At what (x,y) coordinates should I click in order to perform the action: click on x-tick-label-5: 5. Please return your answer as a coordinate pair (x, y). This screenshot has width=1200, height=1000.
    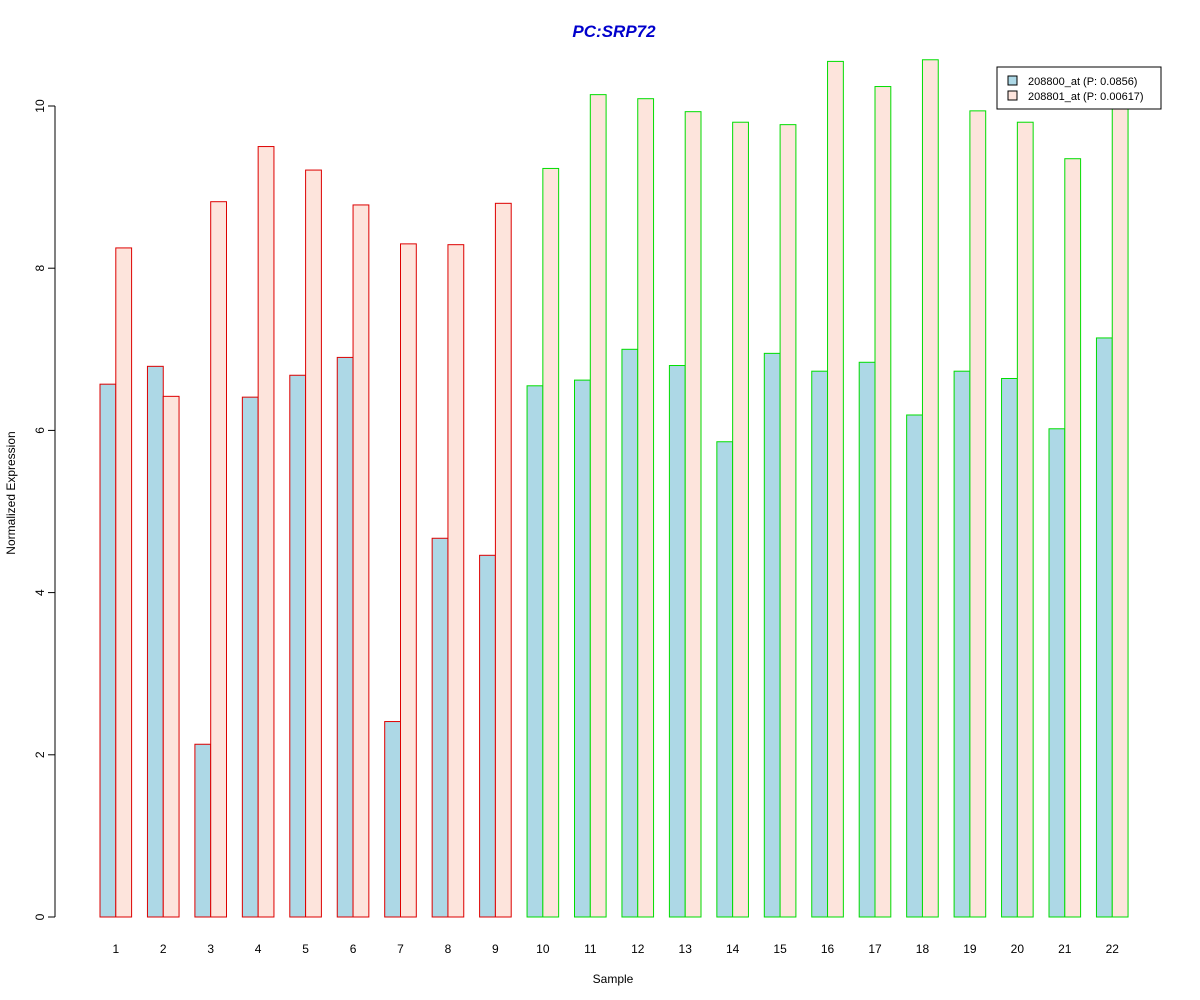
    Looking at the image, I should click on (305, 949).